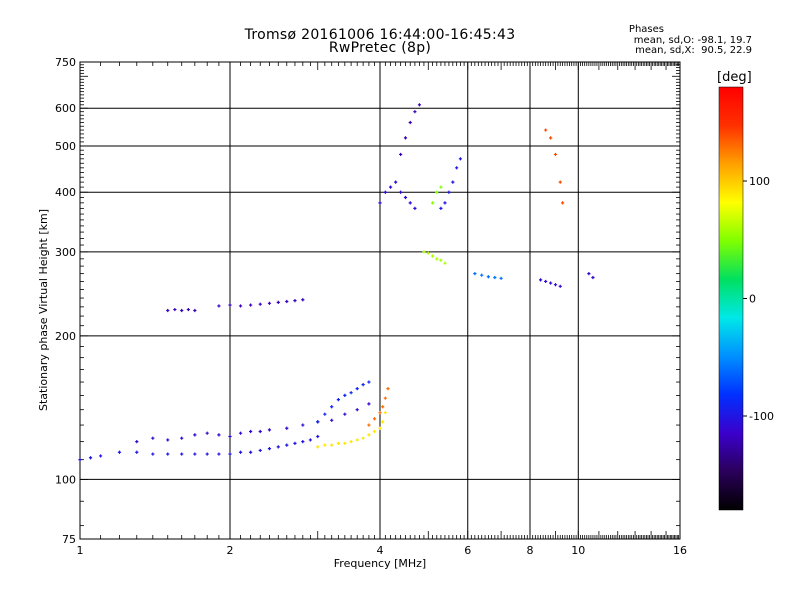  I want to click on chart-subtitle: RwPretec (8p), so click(380, 48).